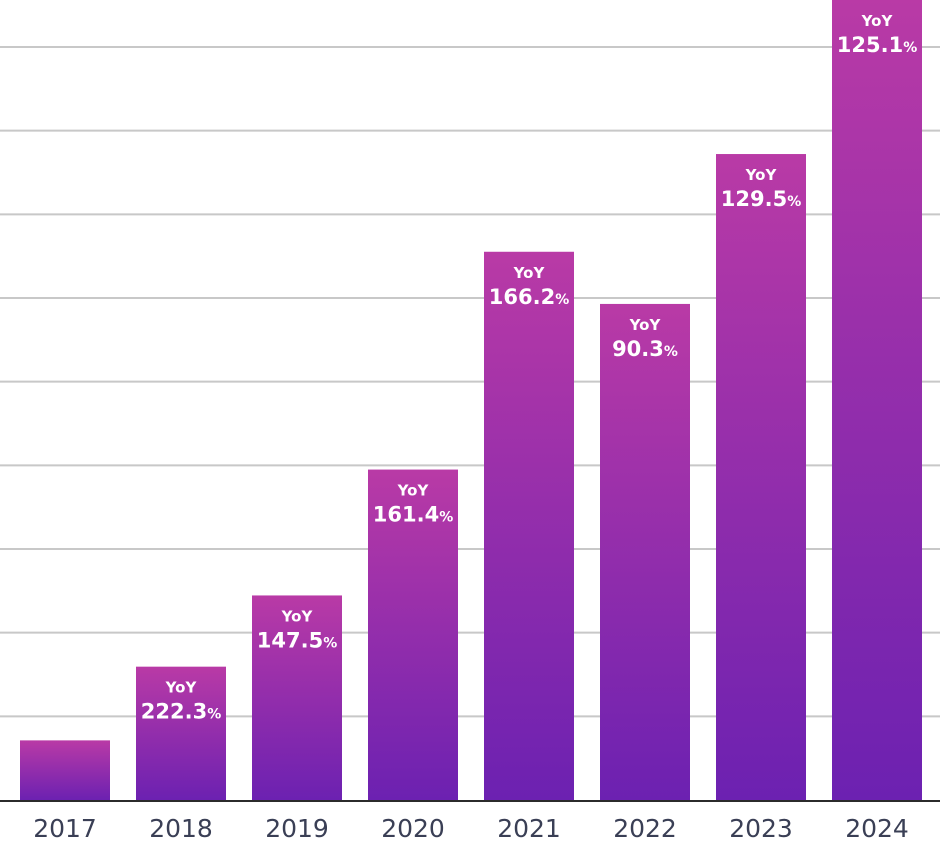 This screenshot has height=846, width=940. Describe the element at coordinates (877, 21) in the screenshot. I see `yoy-label-2024: YoY` at that location.